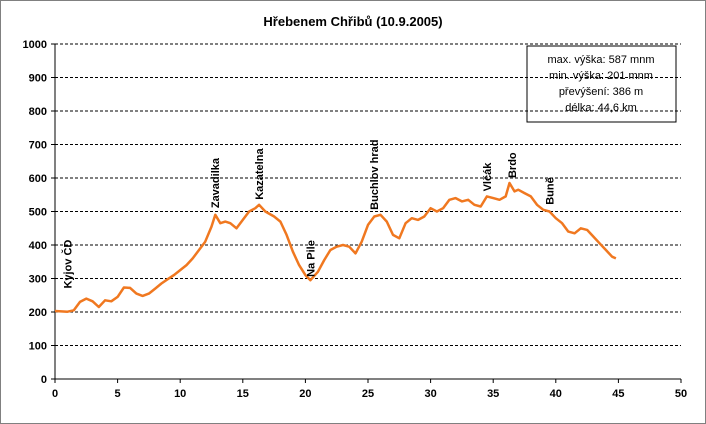  I want to click on x-tick-label: 50, so click(681, 394).